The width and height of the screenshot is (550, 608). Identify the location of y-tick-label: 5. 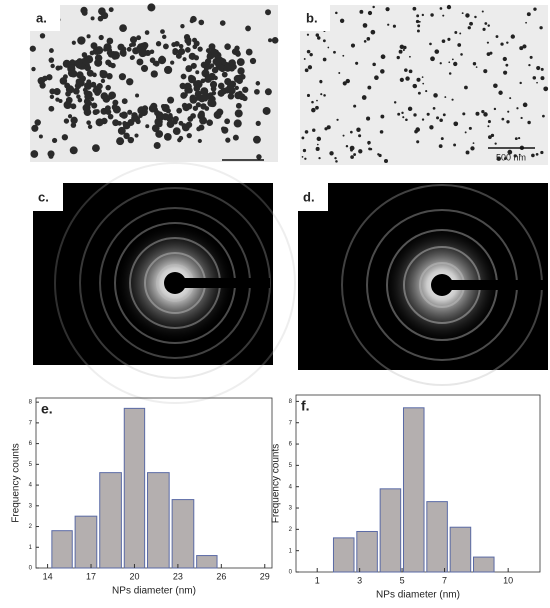
(291, 466).